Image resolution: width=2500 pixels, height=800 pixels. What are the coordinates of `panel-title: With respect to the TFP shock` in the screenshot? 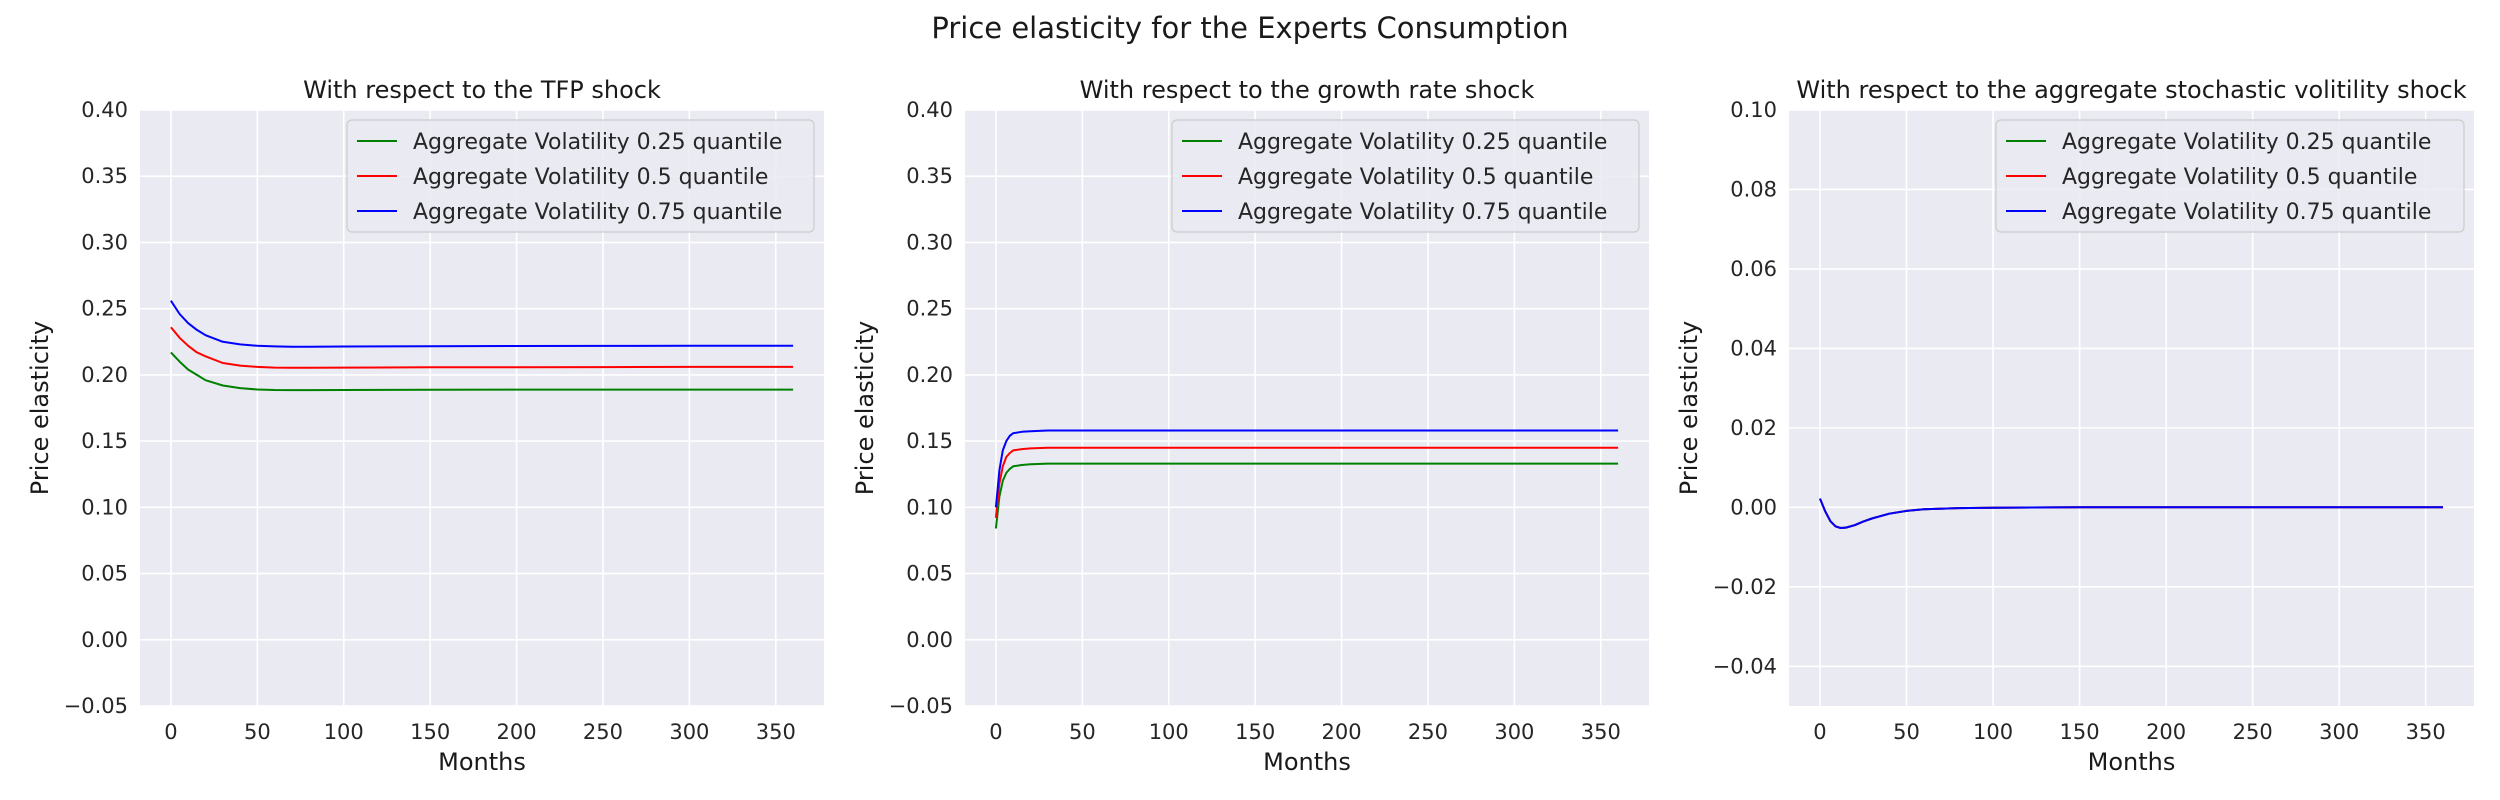 It's located at (482, 90).